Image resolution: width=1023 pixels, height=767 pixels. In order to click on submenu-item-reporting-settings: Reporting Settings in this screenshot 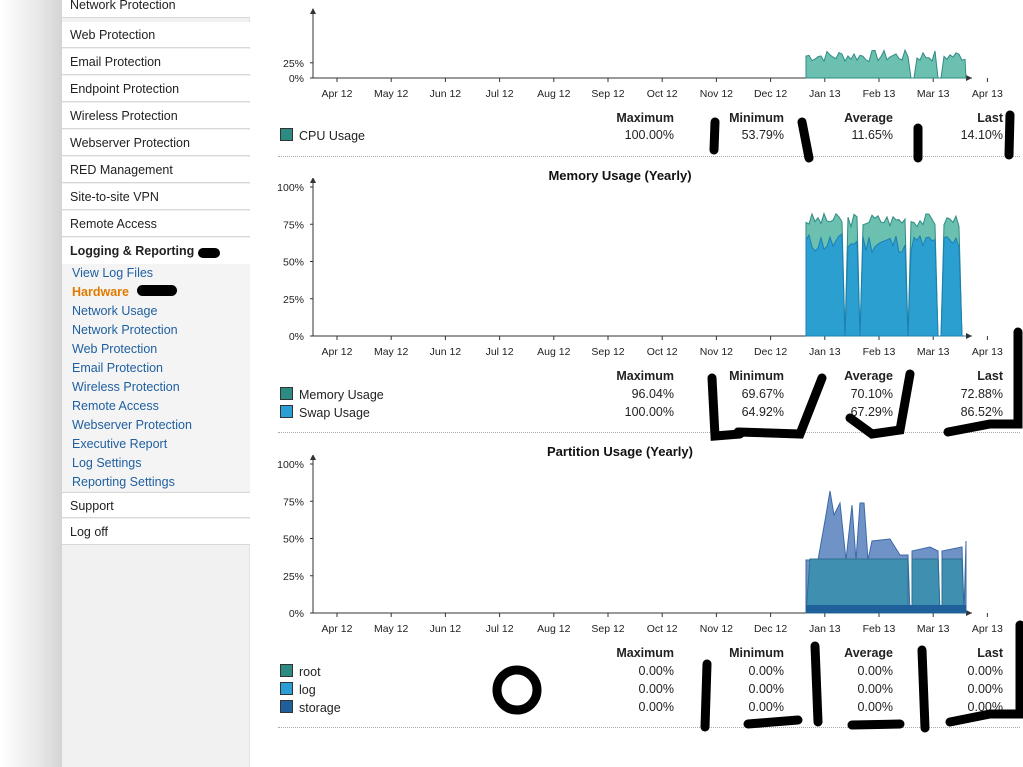, I will do `click(123, 482)`.